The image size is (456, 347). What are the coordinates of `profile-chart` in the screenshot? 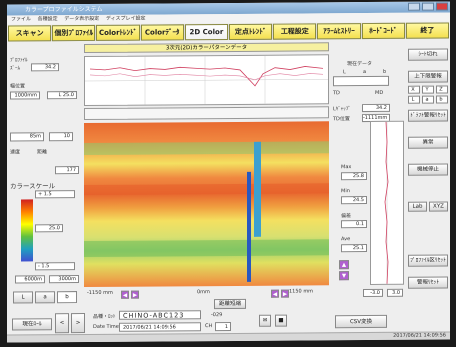 It's located at (206, 80).